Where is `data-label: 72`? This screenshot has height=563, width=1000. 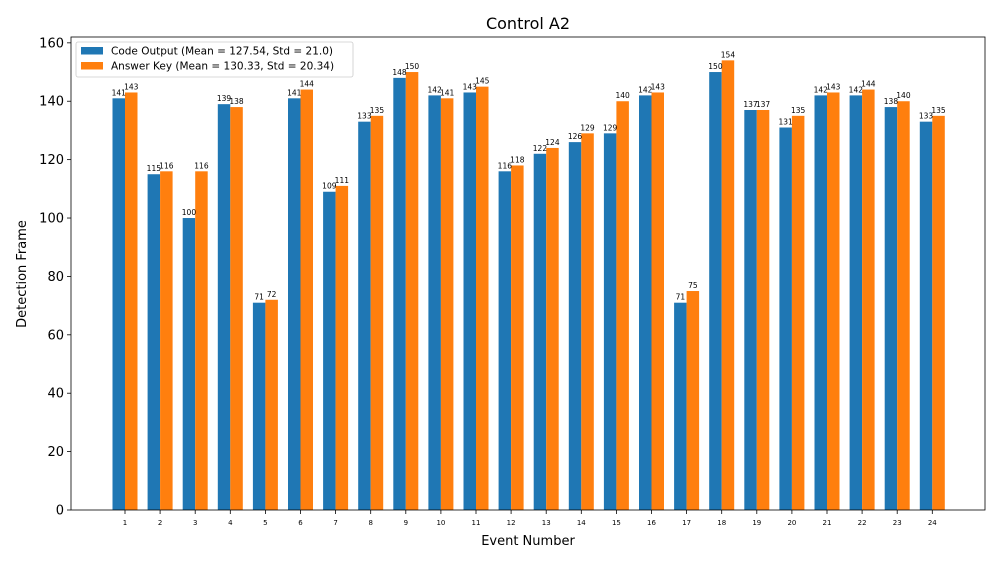 data-label: 72 is located at coordinates (272, 294).